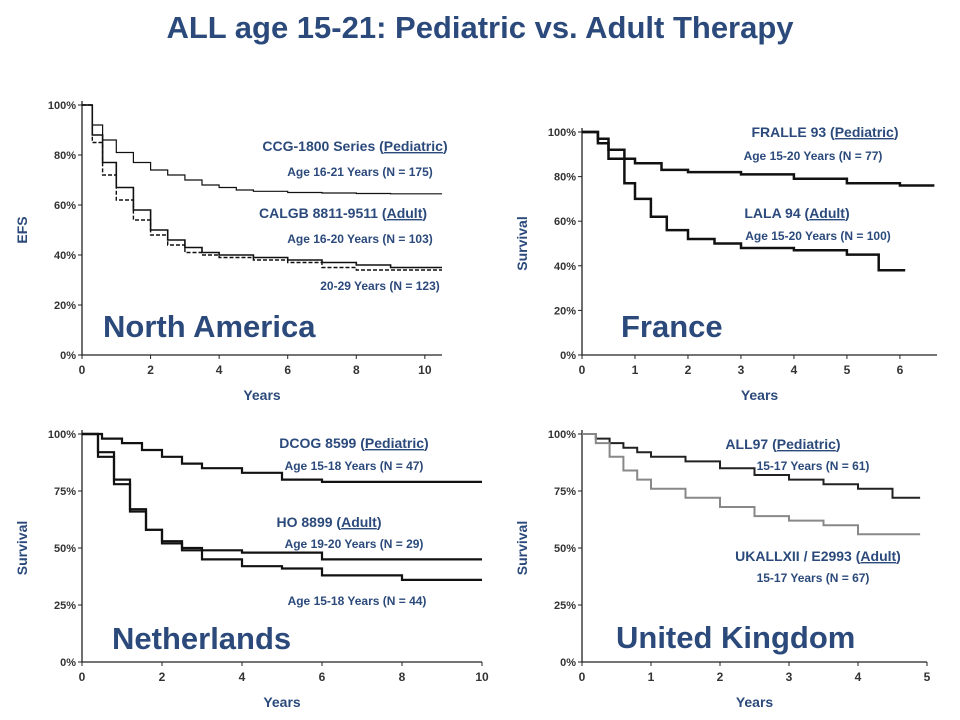  Describe the element at coordinates (68, 356) in the screenshot. I see `north-america-y-tick-label: 0%` at that location.